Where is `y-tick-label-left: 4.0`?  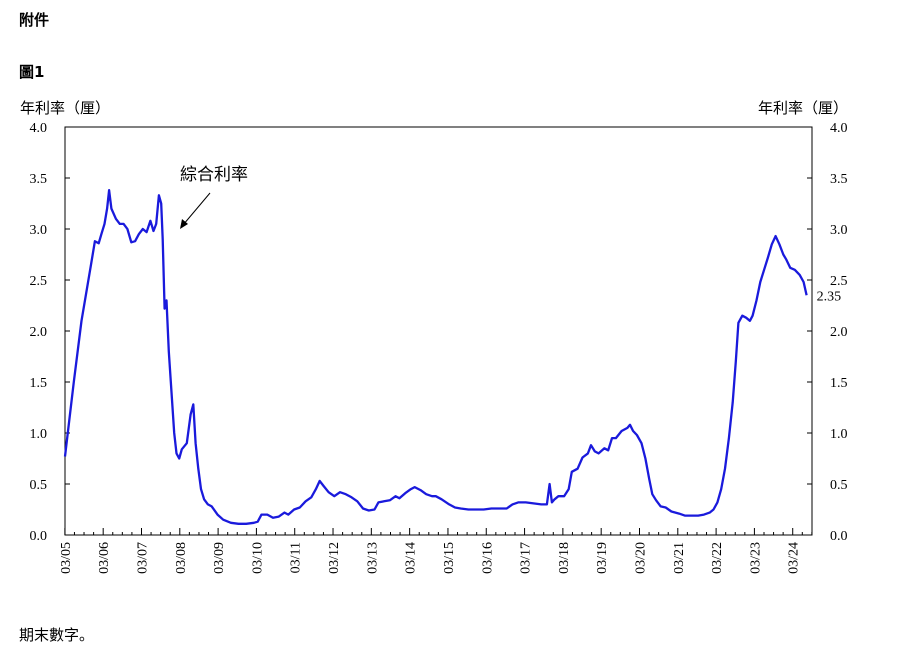
y-tick-label-left: 4.0 is located at coordinates (39, 128).